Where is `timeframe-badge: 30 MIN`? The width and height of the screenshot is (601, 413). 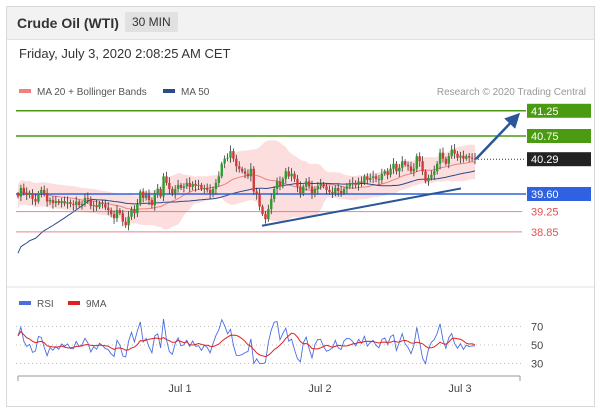 timeframe-badge: 30 MIN is located at coordinates (151, 22).